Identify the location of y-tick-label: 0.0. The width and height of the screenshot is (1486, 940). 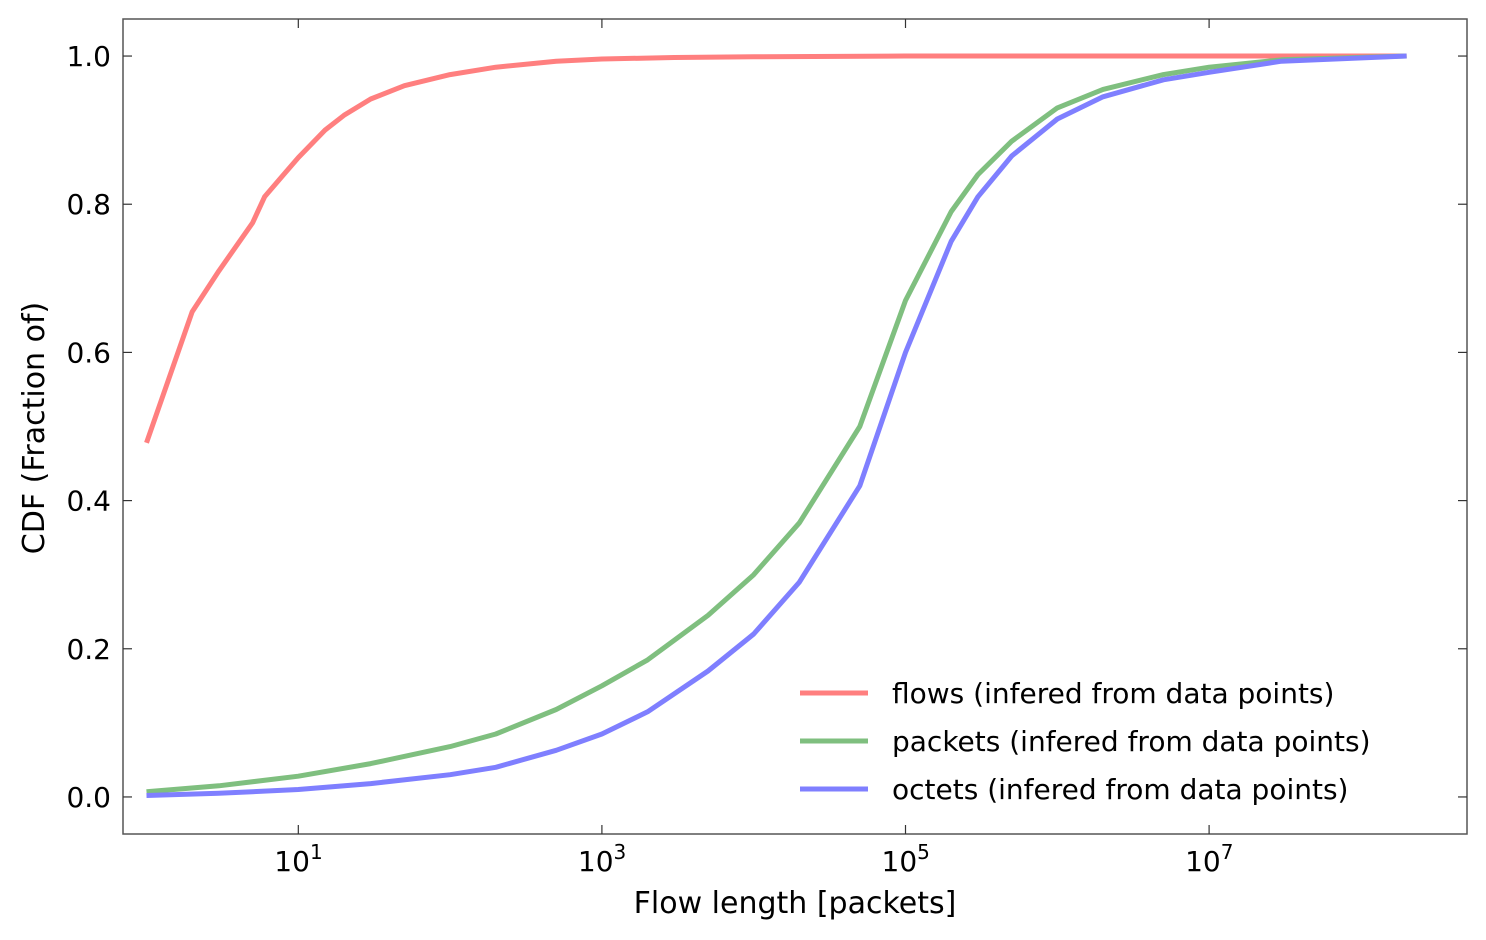
(88, 797).